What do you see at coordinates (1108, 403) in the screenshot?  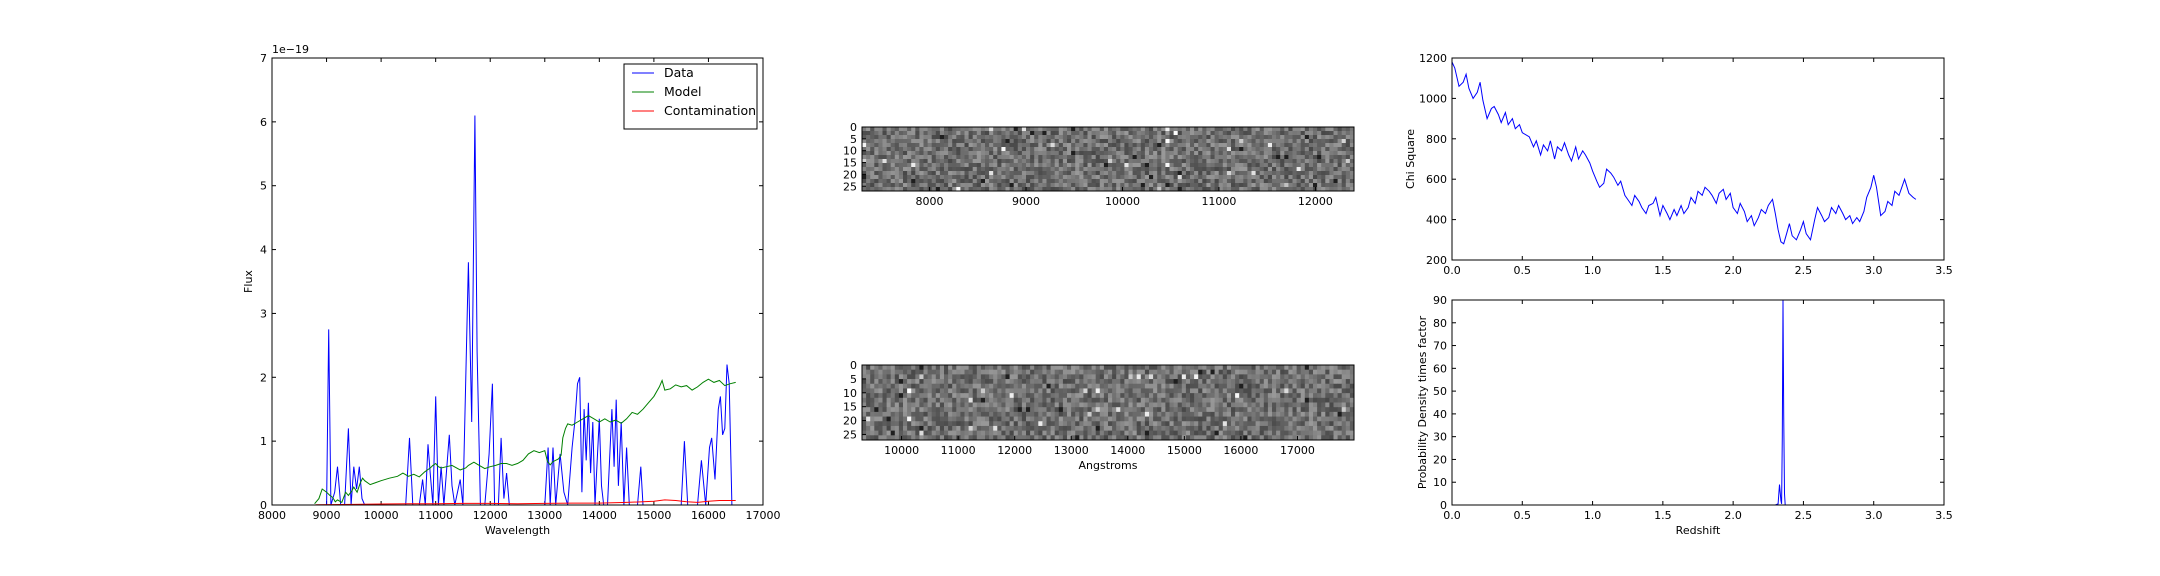 I see `image-pixels` at bounding box center [1108, 403].